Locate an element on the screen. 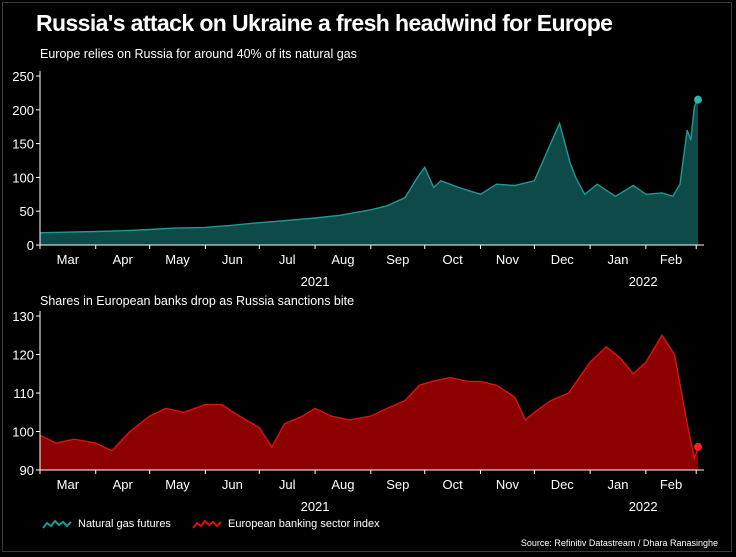 The image size is (736, 557). bank-xtick-label: Apr is located at coordinates (123, 484).